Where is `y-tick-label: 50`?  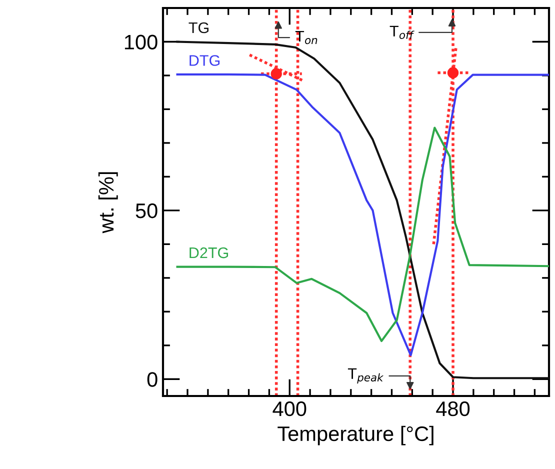 y-tick-label: 50 is located at coordinates (147, 210).